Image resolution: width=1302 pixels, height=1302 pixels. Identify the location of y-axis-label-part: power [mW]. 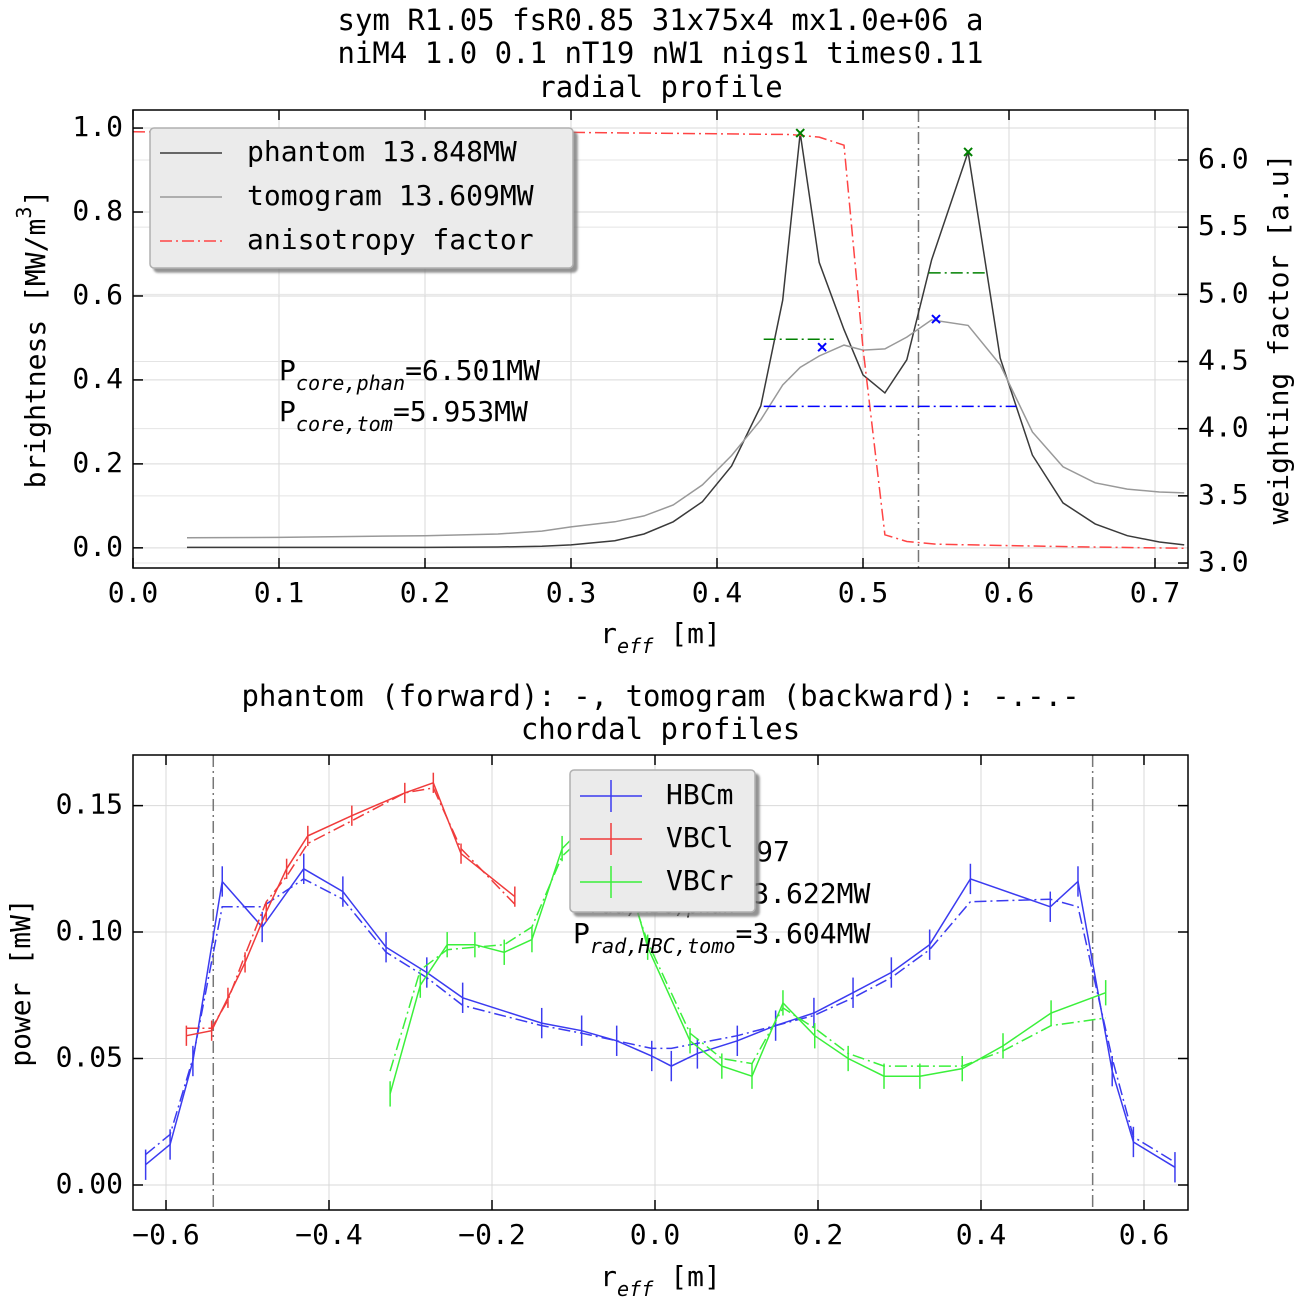
(20, 982).